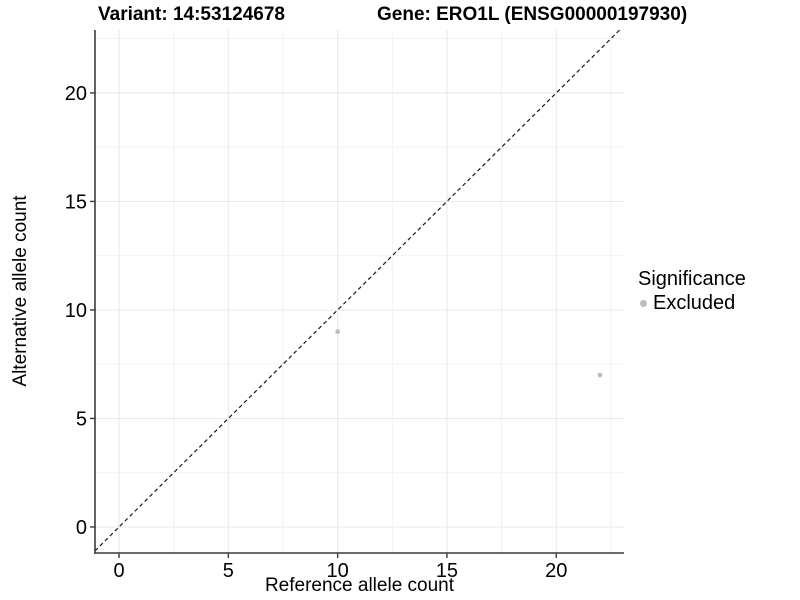  Describe the element at coordinates (118, 571) in the screenshot. I see `x-tick-label: 0` at that location.